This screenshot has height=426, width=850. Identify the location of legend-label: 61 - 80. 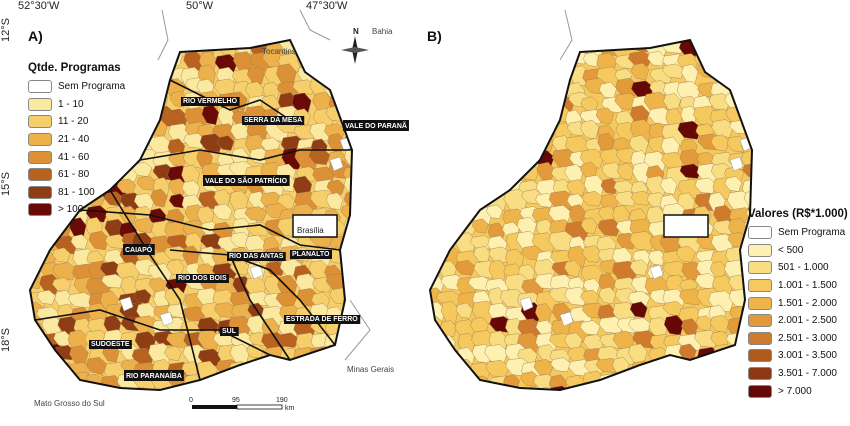
(74, 175).